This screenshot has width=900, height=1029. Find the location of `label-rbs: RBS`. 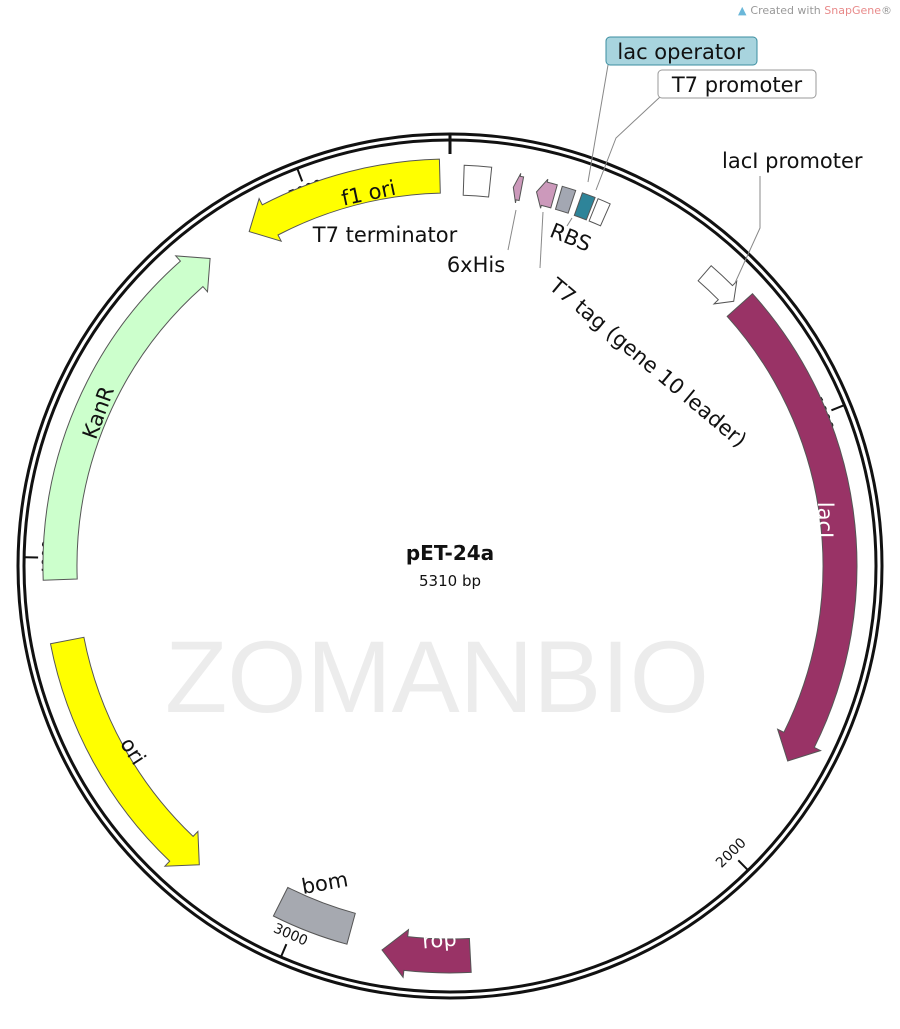

label-rbs: RBS is located at coordinates (571, 238).